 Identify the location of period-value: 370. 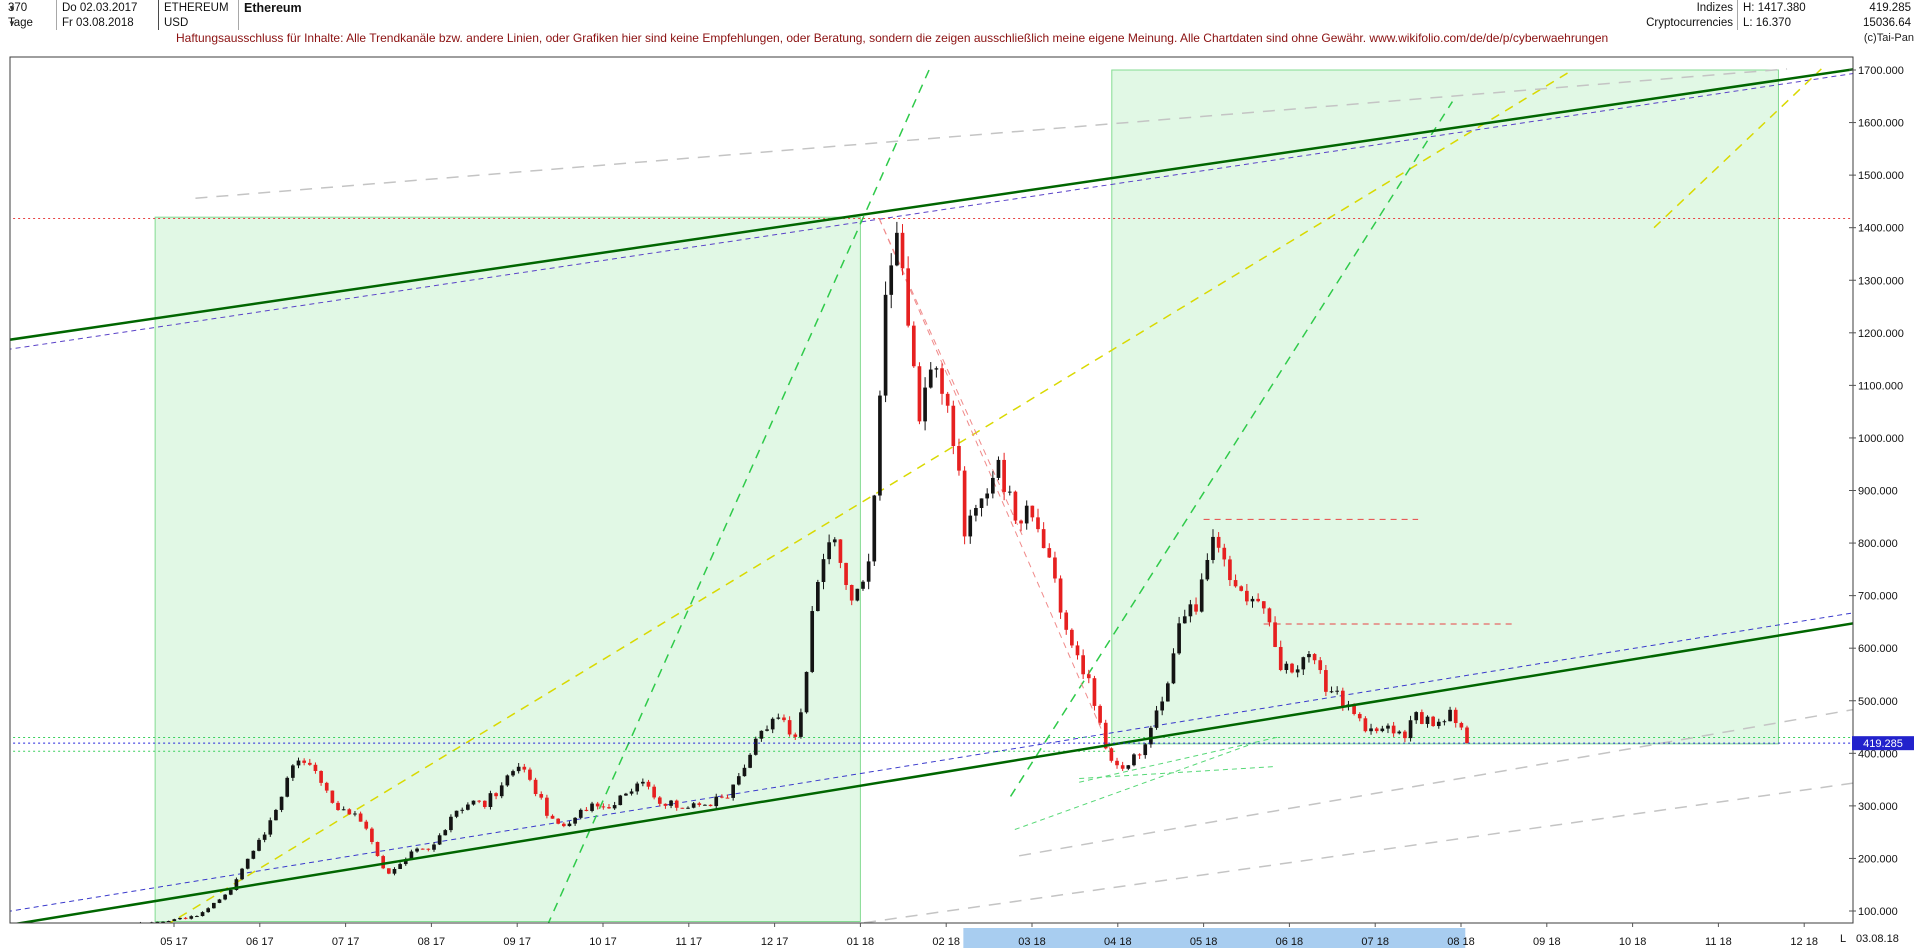
(18, 8).